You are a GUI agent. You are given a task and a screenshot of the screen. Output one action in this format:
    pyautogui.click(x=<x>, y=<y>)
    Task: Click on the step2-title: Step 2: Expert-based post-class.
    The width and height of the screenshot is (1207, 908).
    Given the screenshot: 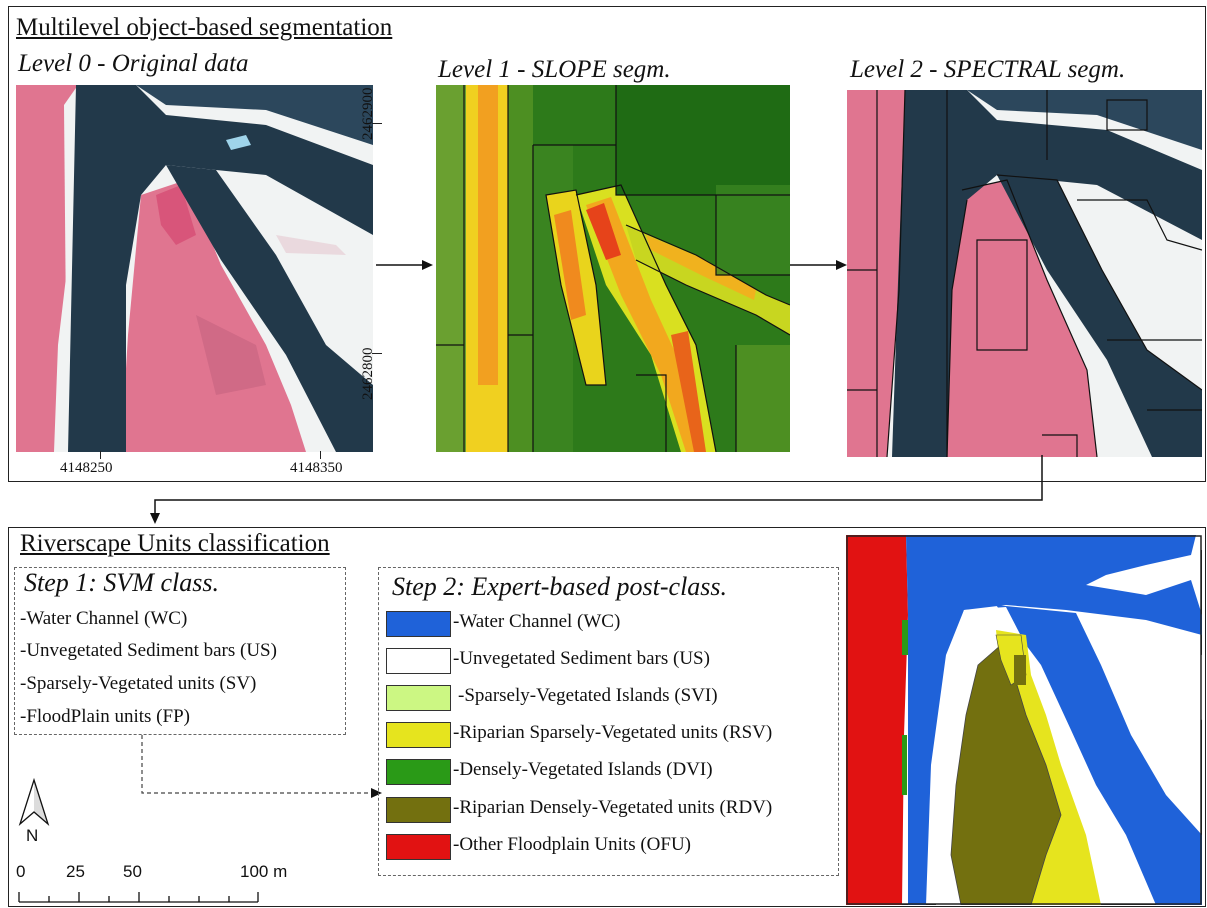 What is the action you would take?
    pyautogui.click(x=560, y=586)
    